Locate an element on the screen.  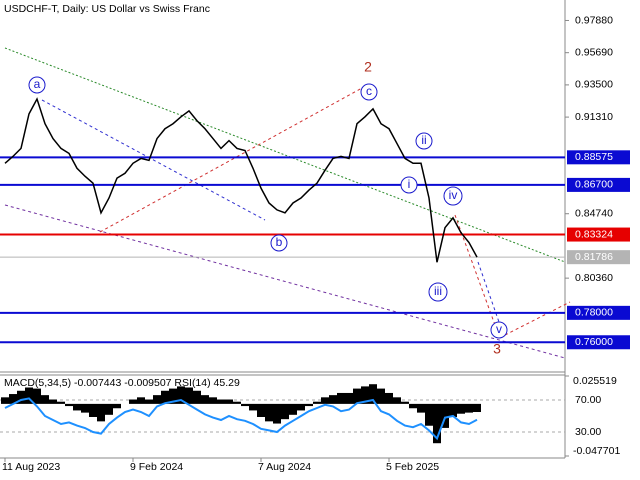
wave-label: v is located at coordinates (499, 329).